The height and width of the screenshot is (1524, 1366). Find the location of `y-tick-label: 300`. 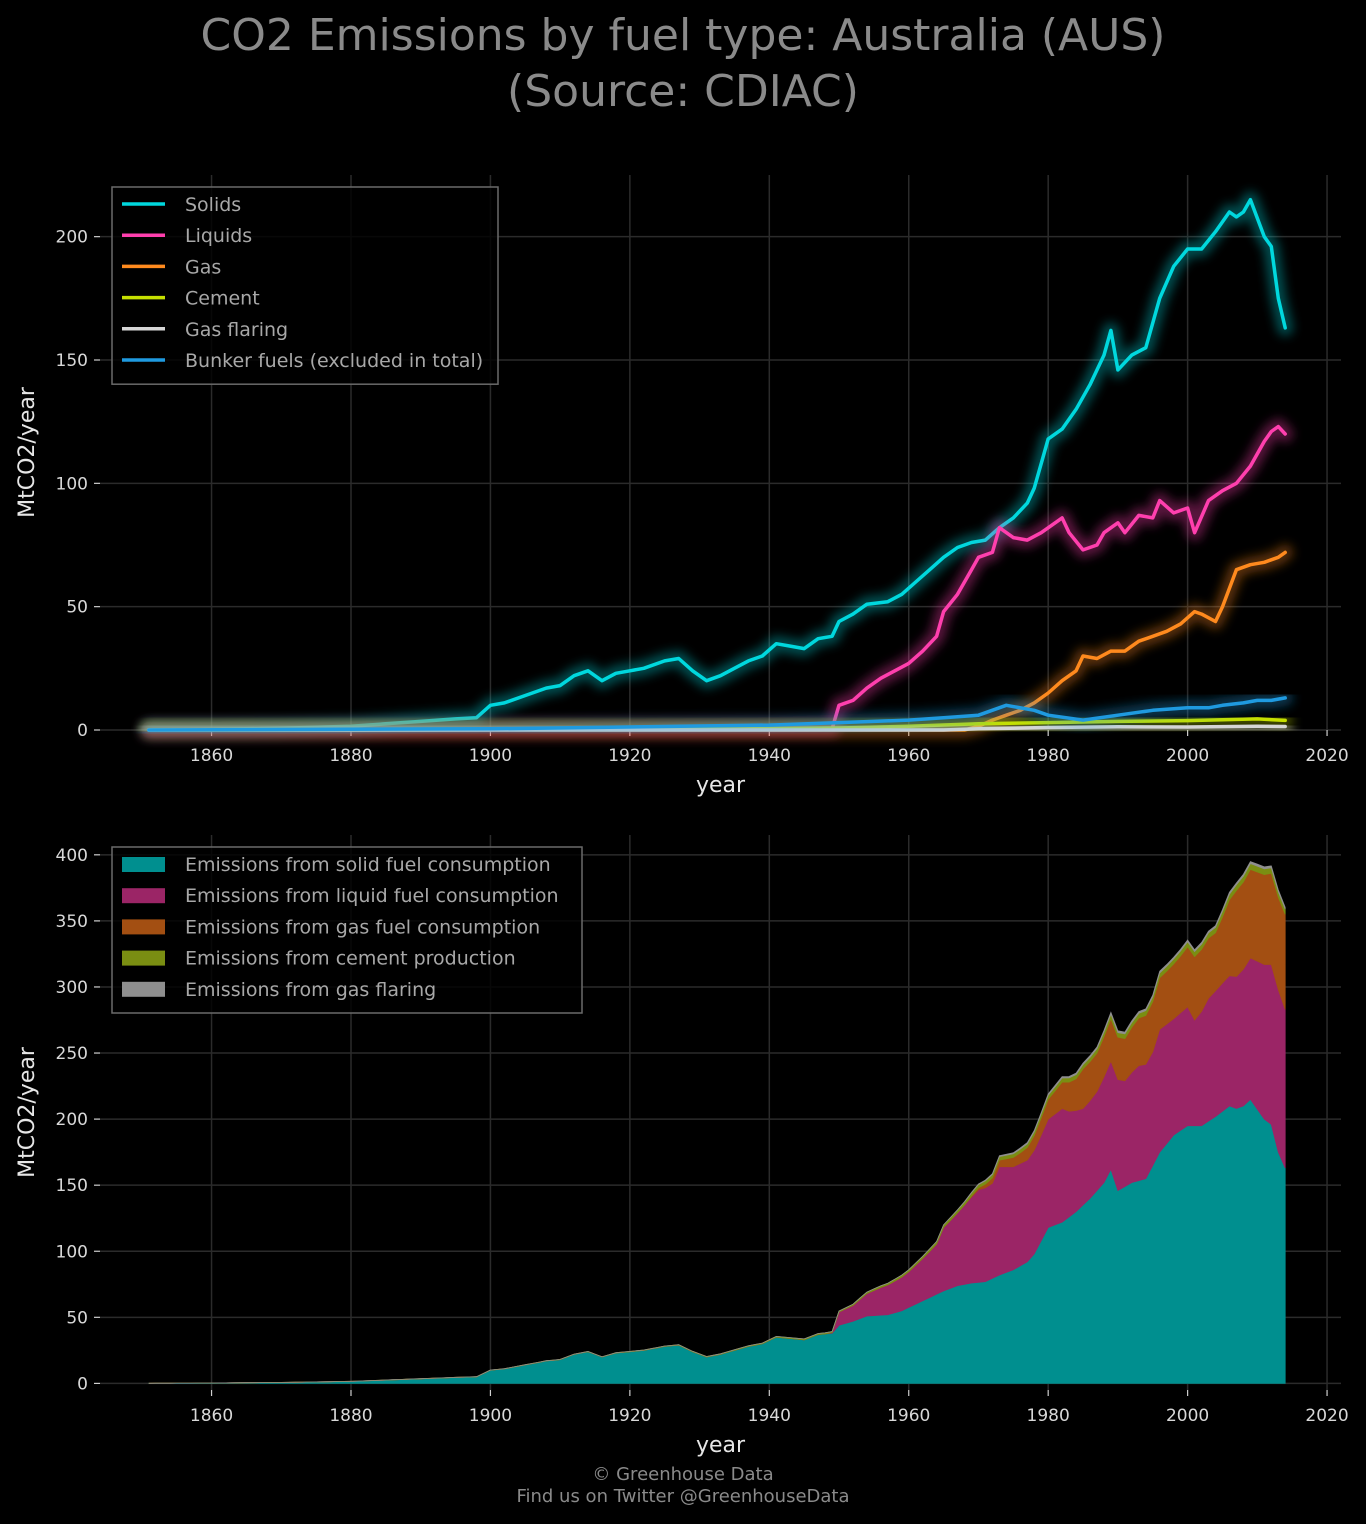

y-tick-label: 300 is located at coordinates (72, 988).